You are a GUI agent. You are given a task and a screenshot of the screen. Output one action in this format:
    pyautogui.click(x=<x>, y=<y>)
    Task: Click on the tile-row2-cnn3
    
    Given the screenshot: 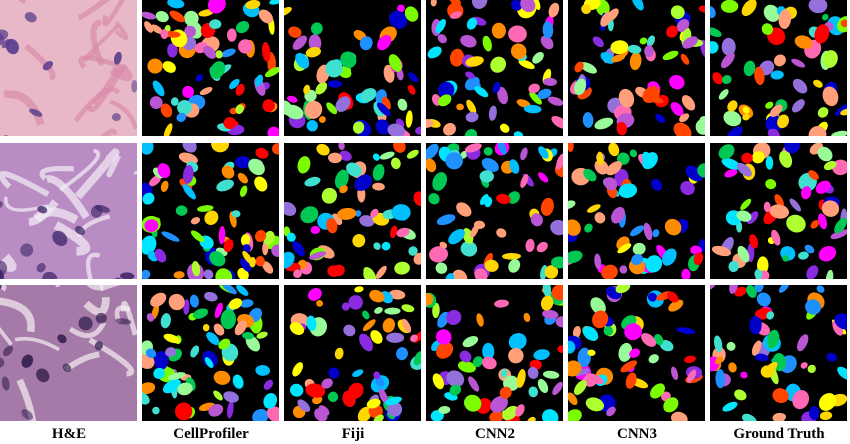 What is the action you would take?
    pyautogui.click(x=636, y=211)
    